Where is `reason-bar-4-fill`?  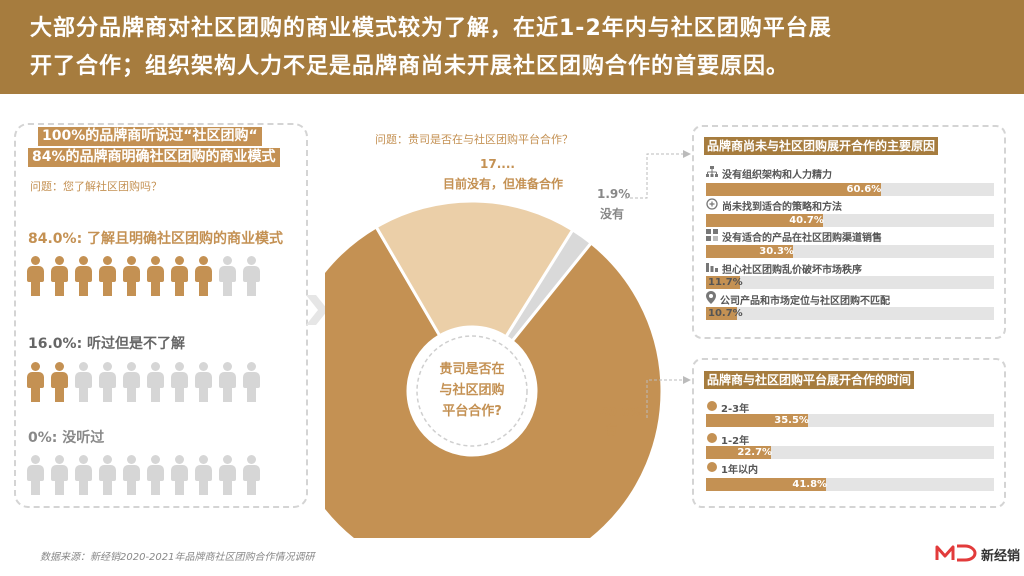 reason-bar-4-fill is located at coordinates (723, 282).